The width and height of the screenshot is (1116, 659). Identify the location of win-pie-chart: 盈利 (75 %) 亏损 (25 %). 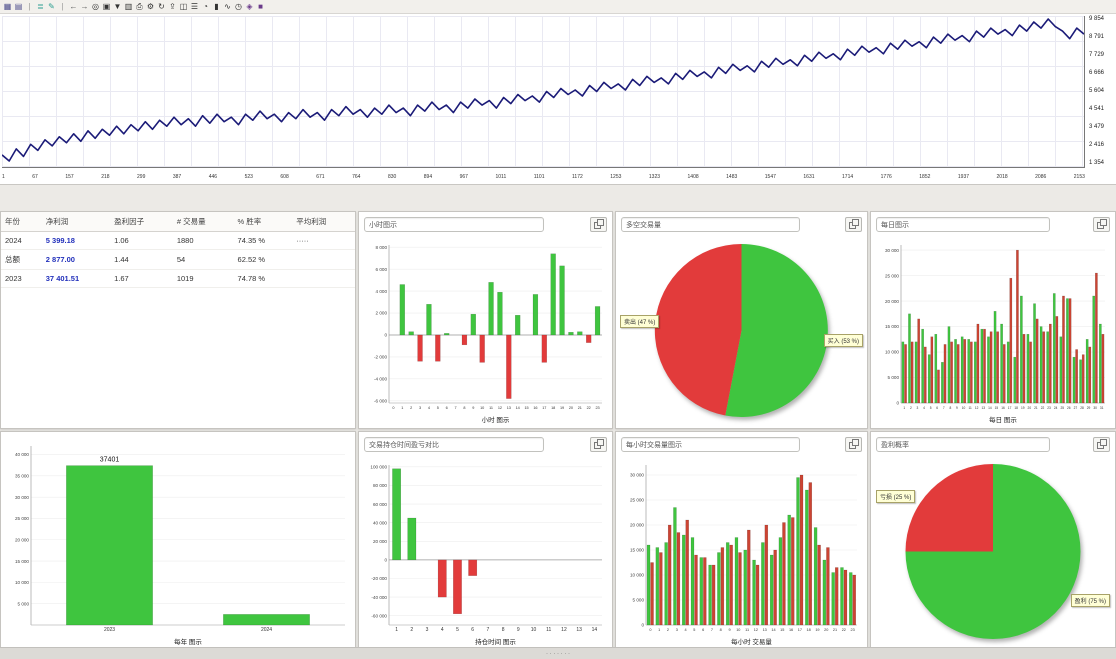
(993, 551).